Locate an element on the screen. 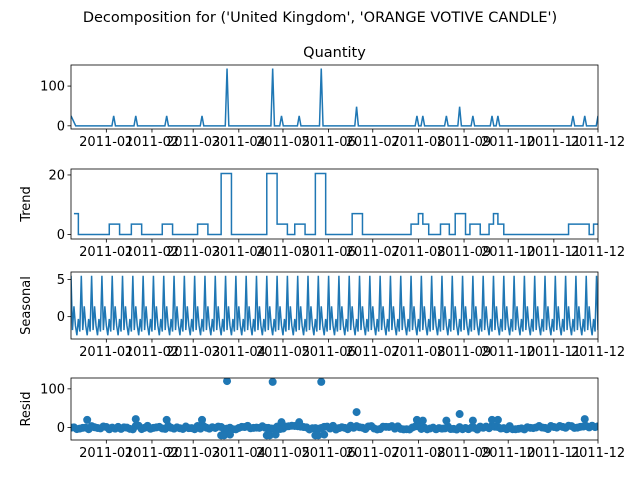  resid-axes-frame is located at coordinates (334, 409).